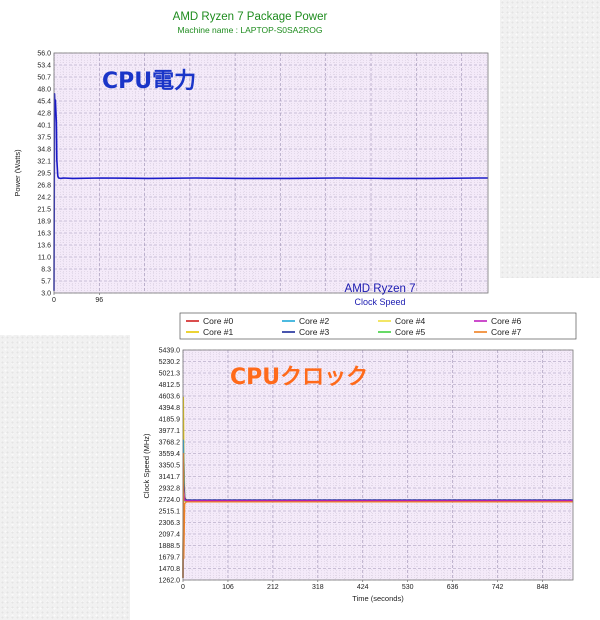 This screenshot has width=600, height=620. Describe the element at coordinates (44, 78) in the screenshot. I see `y-tick-label: 50.7` at that location.